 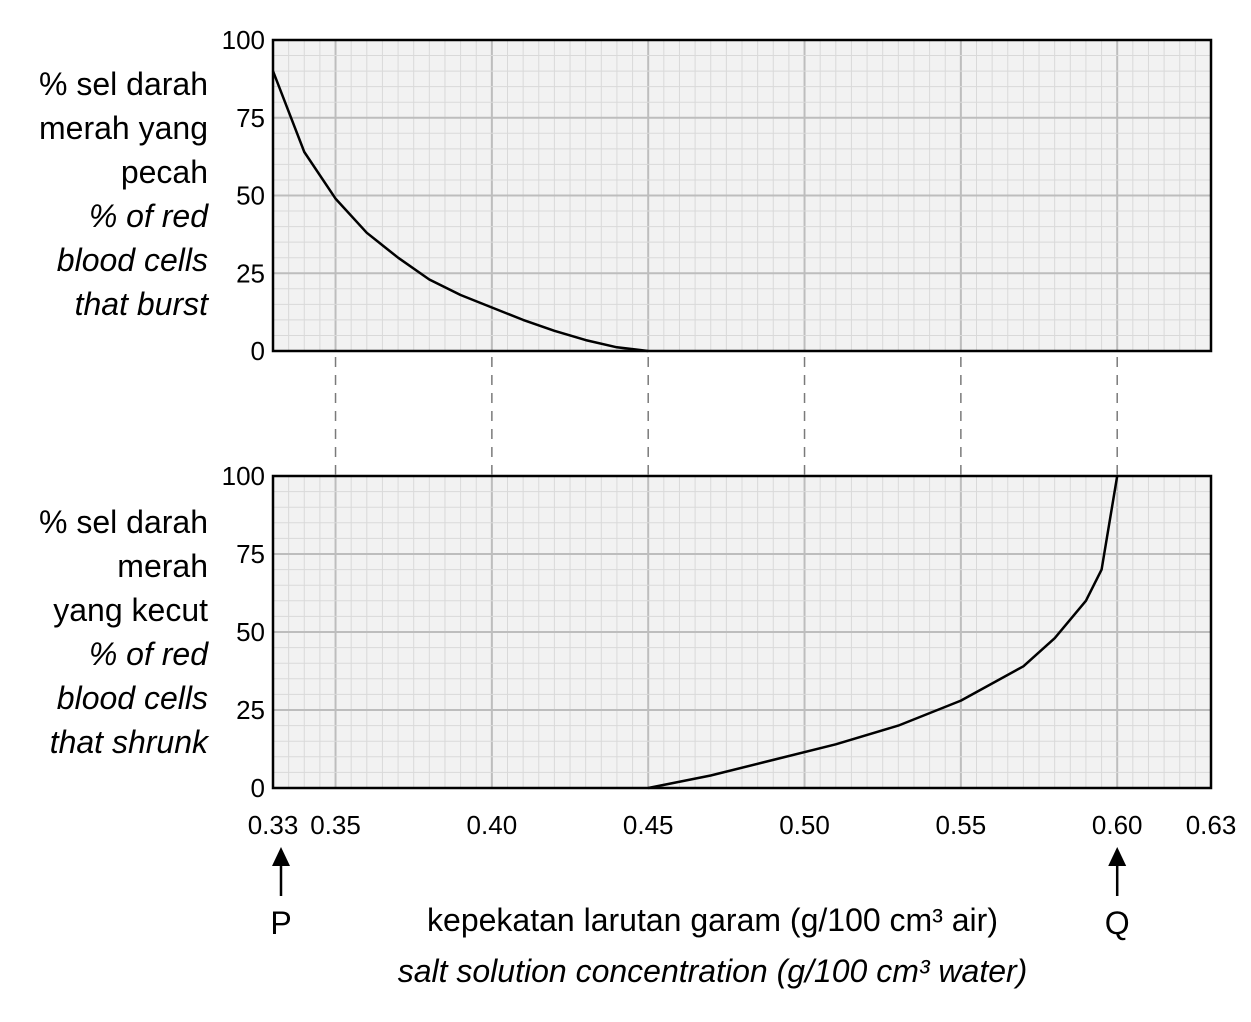 I want to click on top-ylabel-en-line: that burst, so click(x=141, y=304).